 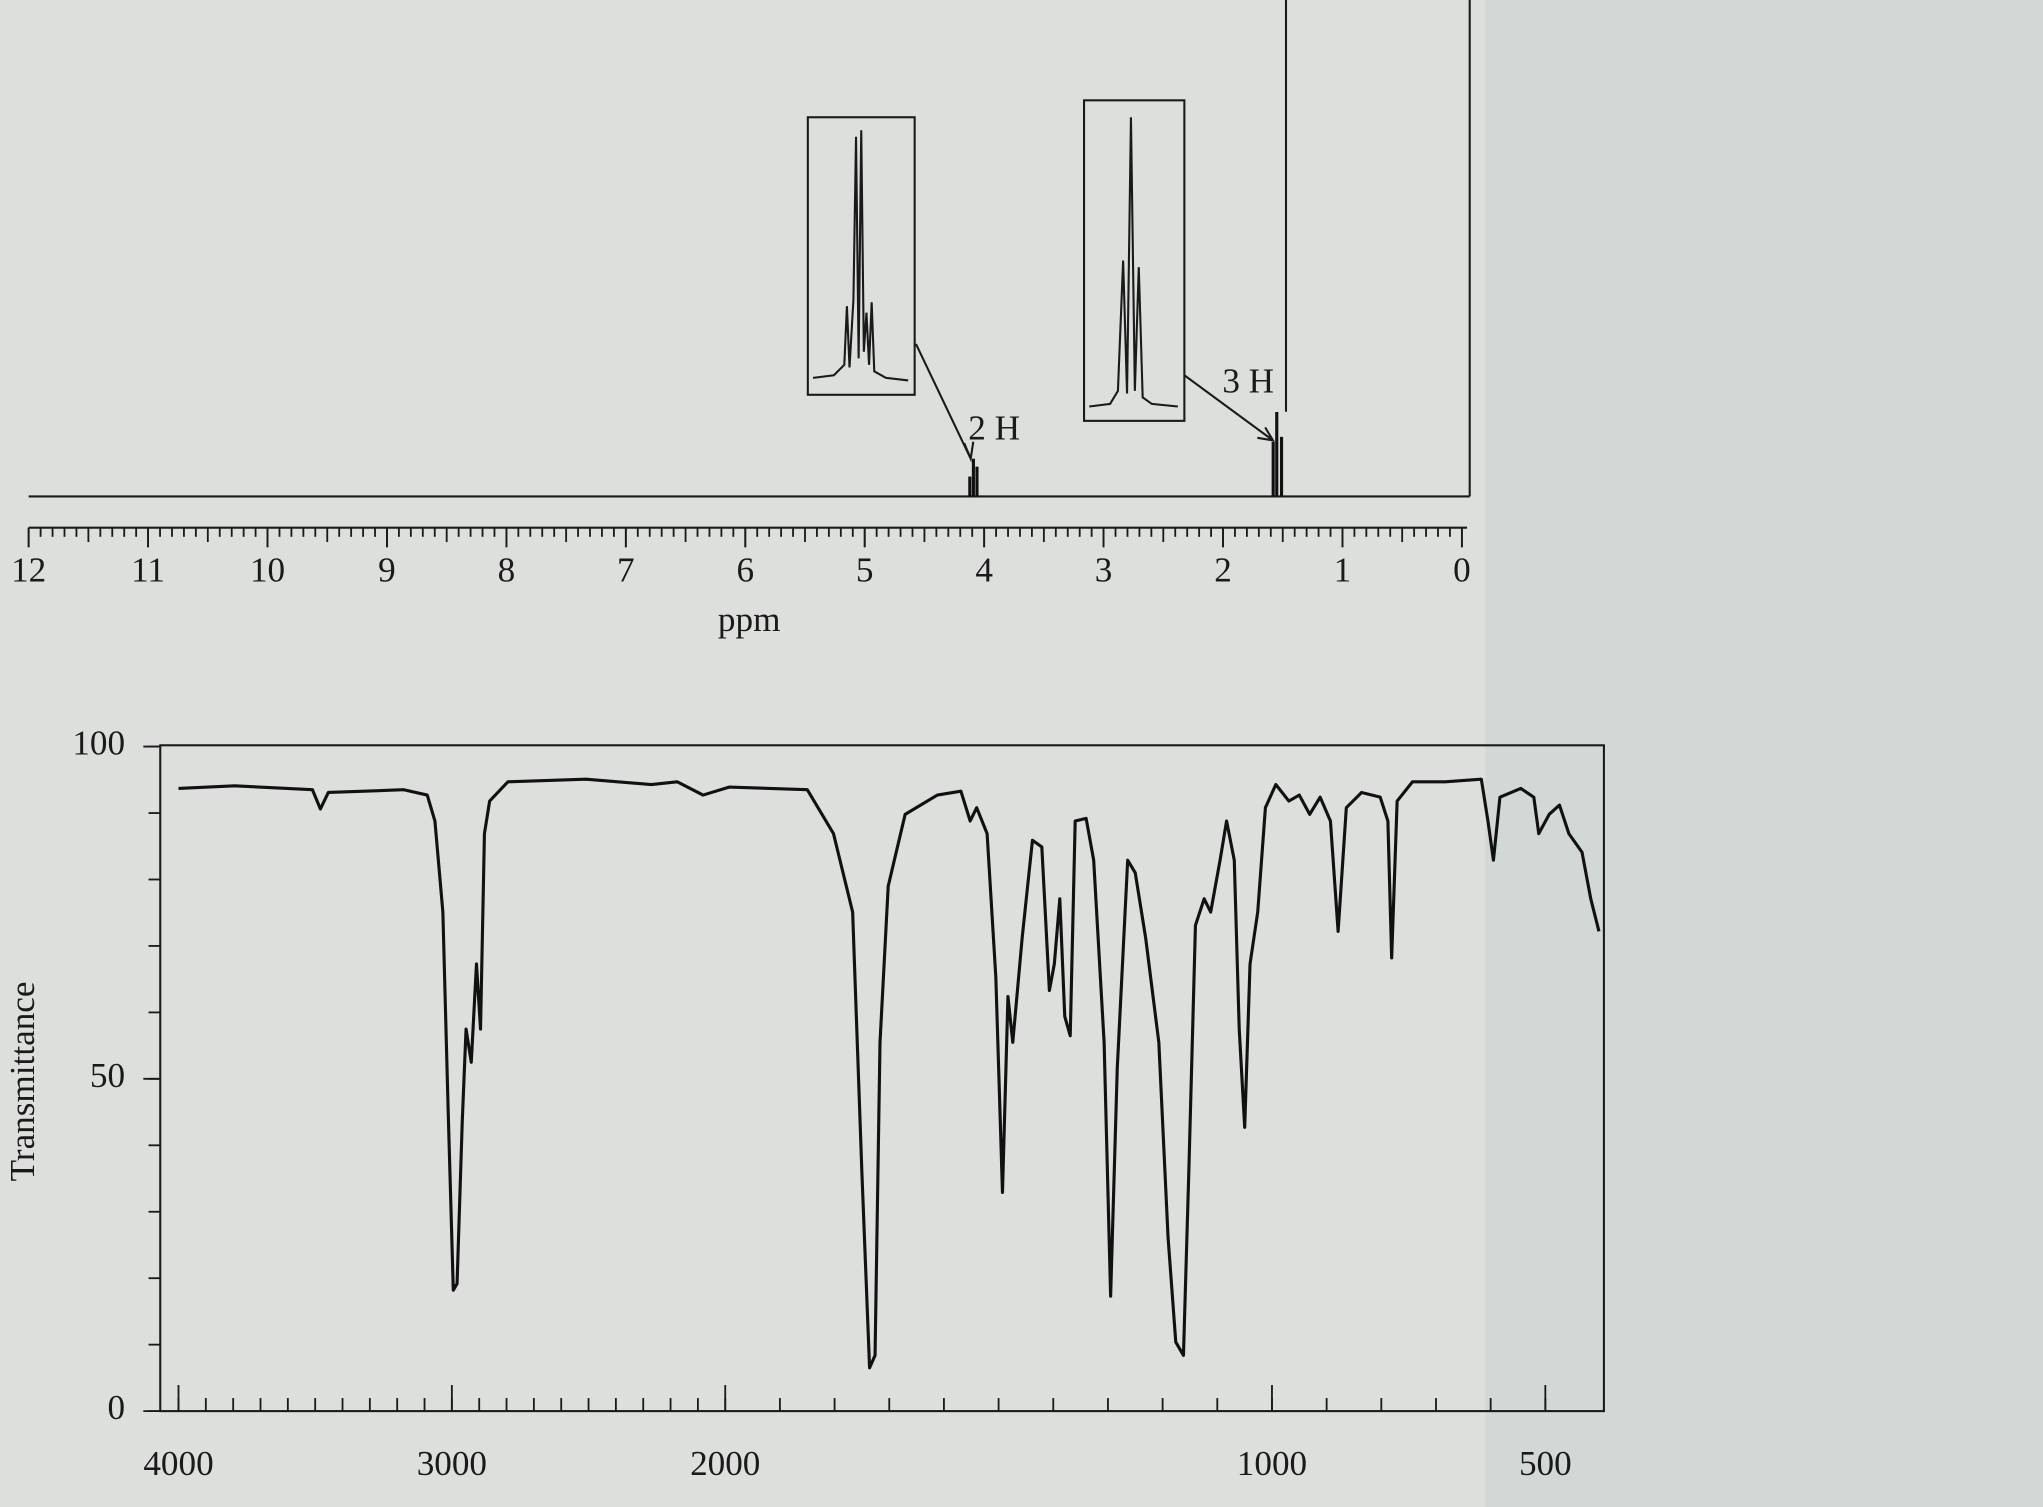 What do you see at coordinates (1343, 569) in the screenshot?
I see `x-tick-label: 1` at bounding box center [1343, 569].